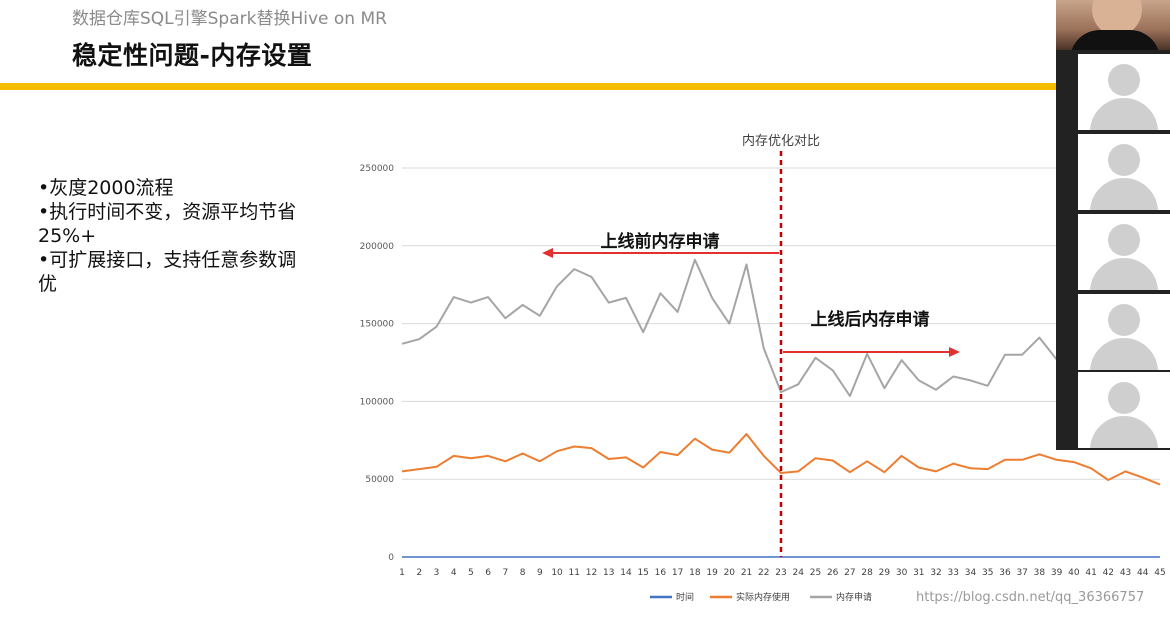 This screenshot has width=1170, height=619. I want to click on x-tick-label: 6, so click(488, 573).